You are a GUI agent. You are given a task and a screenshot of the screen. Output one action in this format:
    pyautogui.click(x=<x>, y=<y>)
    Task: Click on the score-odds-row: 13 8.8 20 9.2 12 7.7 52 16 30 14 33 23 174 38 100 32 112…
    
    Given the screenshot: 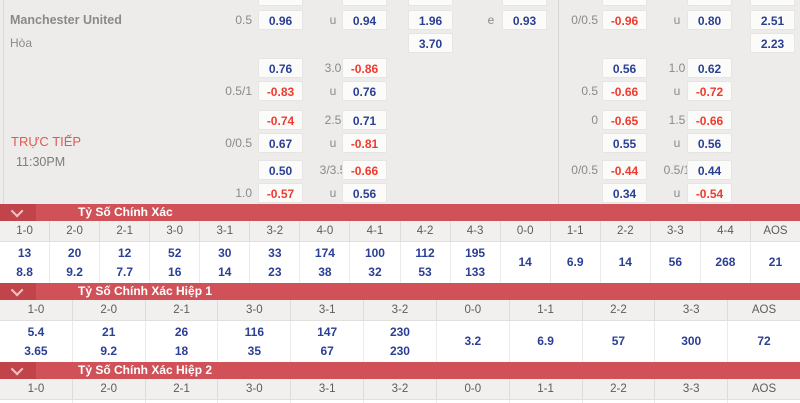 What is the action you would take?
    pyautogui.click(x=400, y=262)
    